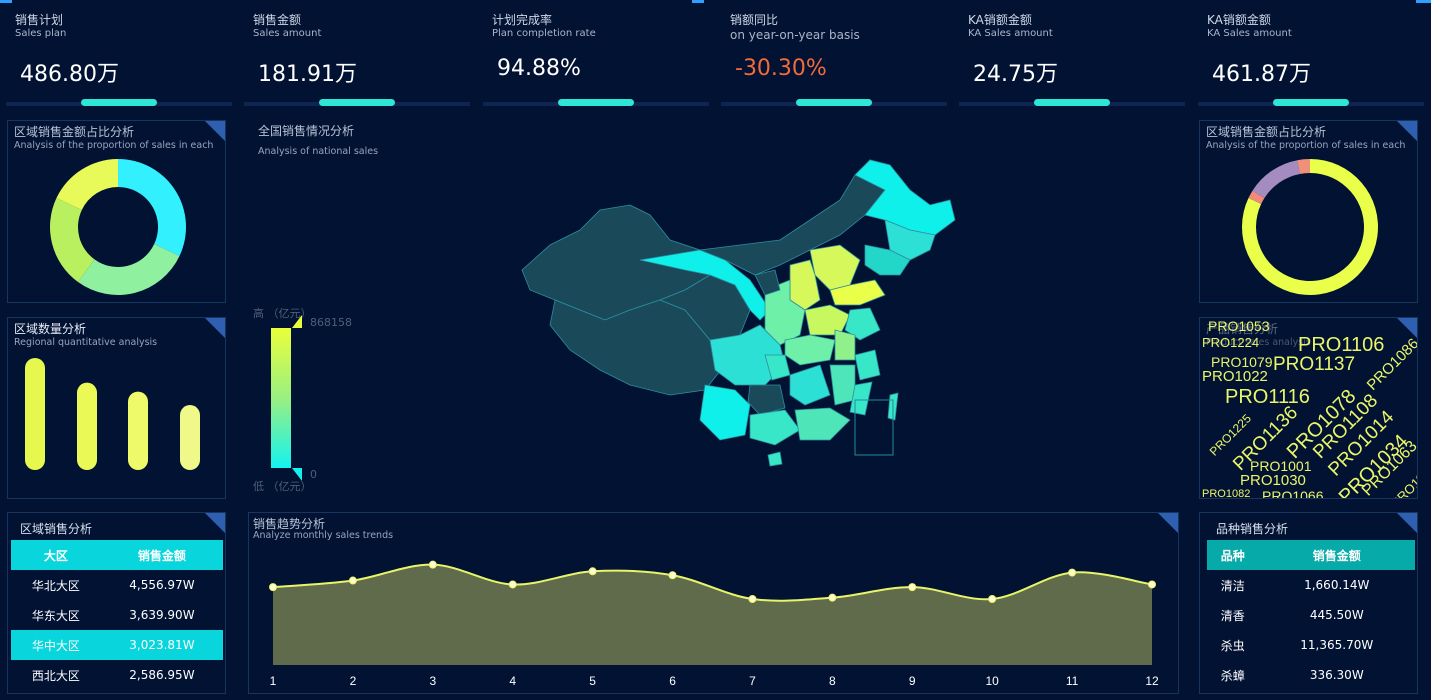 This screenshot has height=700, width=1431. Describe the element at coordinates (672, 681) in the screenshot. I see `x-tick-label: 6` at that location.